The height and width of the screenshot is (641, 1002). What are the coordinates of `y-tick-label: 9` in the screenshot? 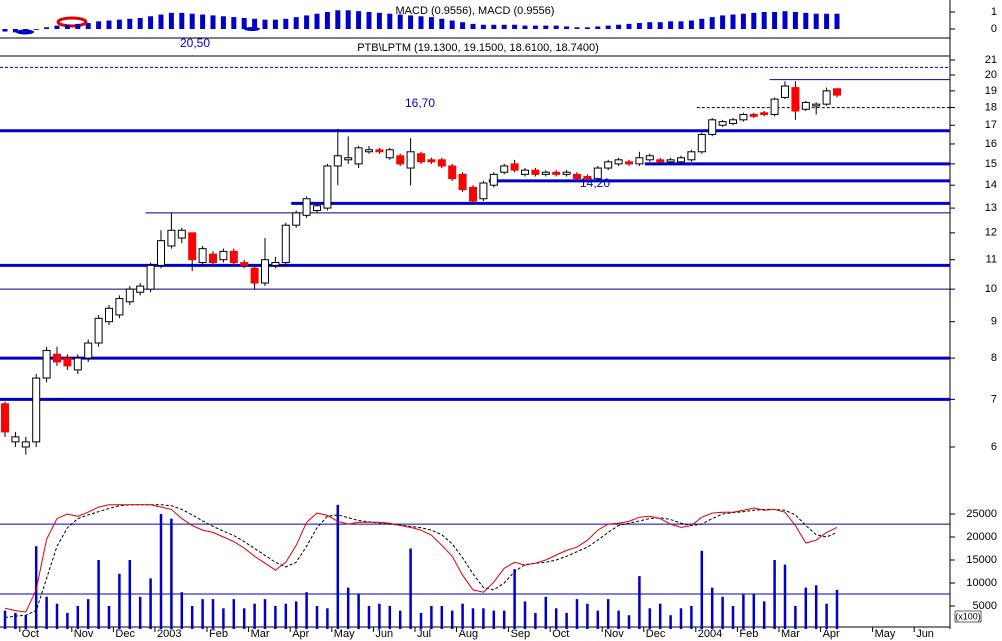 It's located at (994, 322).